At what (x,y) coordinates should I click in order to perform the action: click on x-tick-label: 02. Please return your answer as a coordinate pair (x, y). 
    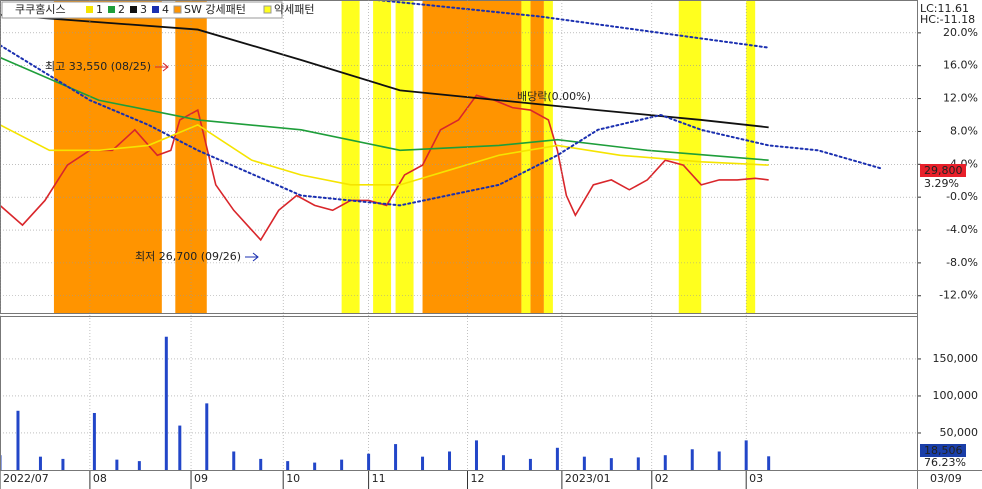
    Looking at the image, I should click on (662, 478).